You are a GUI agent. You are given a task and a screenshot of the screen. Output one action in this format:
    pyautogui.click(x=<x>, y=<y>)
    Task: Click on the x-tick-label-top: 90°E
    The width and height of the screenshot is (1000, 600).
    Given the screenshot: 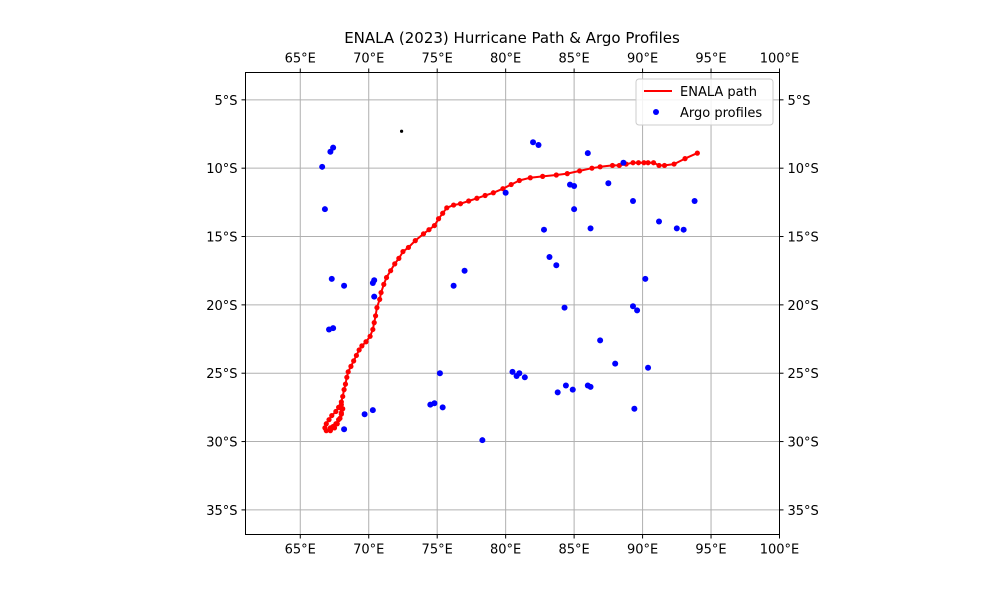 What is the action you would take?
    pyautogui.click(x=642, y=59)
    